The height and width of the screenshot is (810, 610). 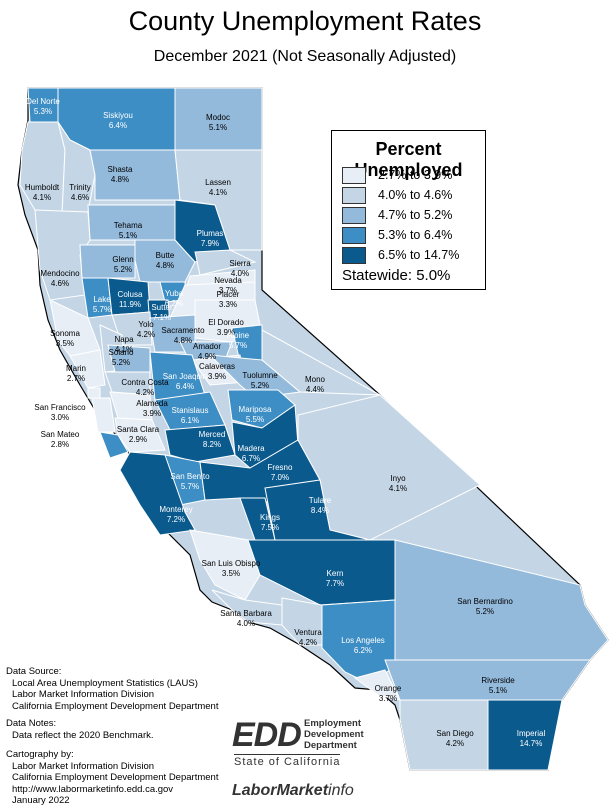 I want to click on cartography-line: Labor Market Information Division, so click(x=83, y=766).